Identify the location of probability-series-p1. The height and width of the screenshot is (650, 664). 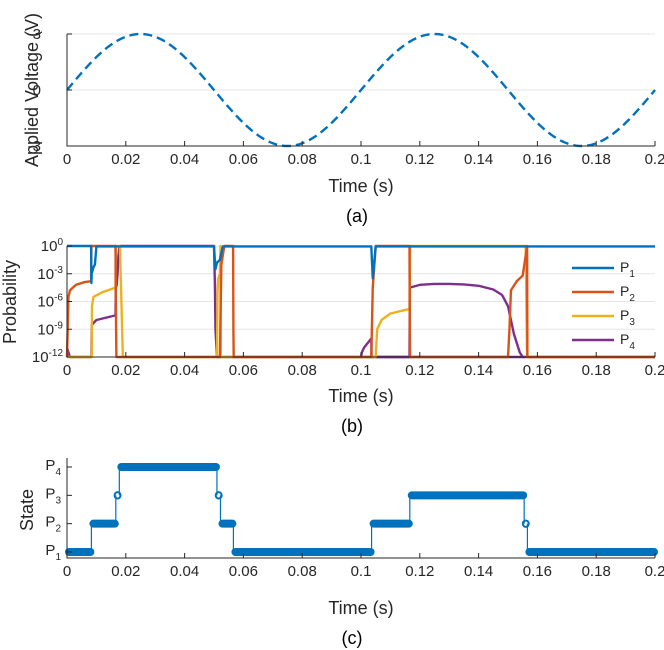
(361, 264).